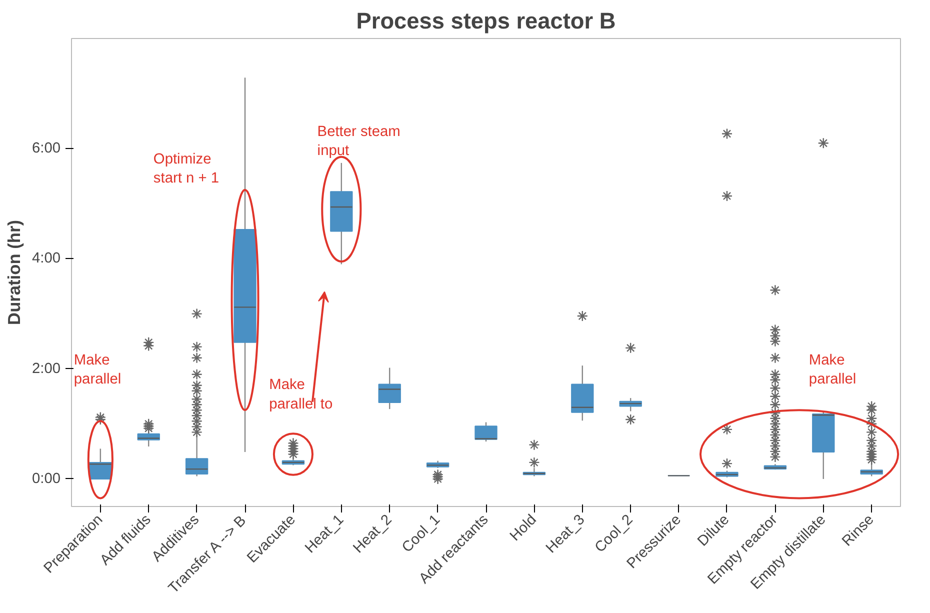 This screenshot has height=613, width=930. I want to click on y-tick-label: 2:00, so click(46, 368).